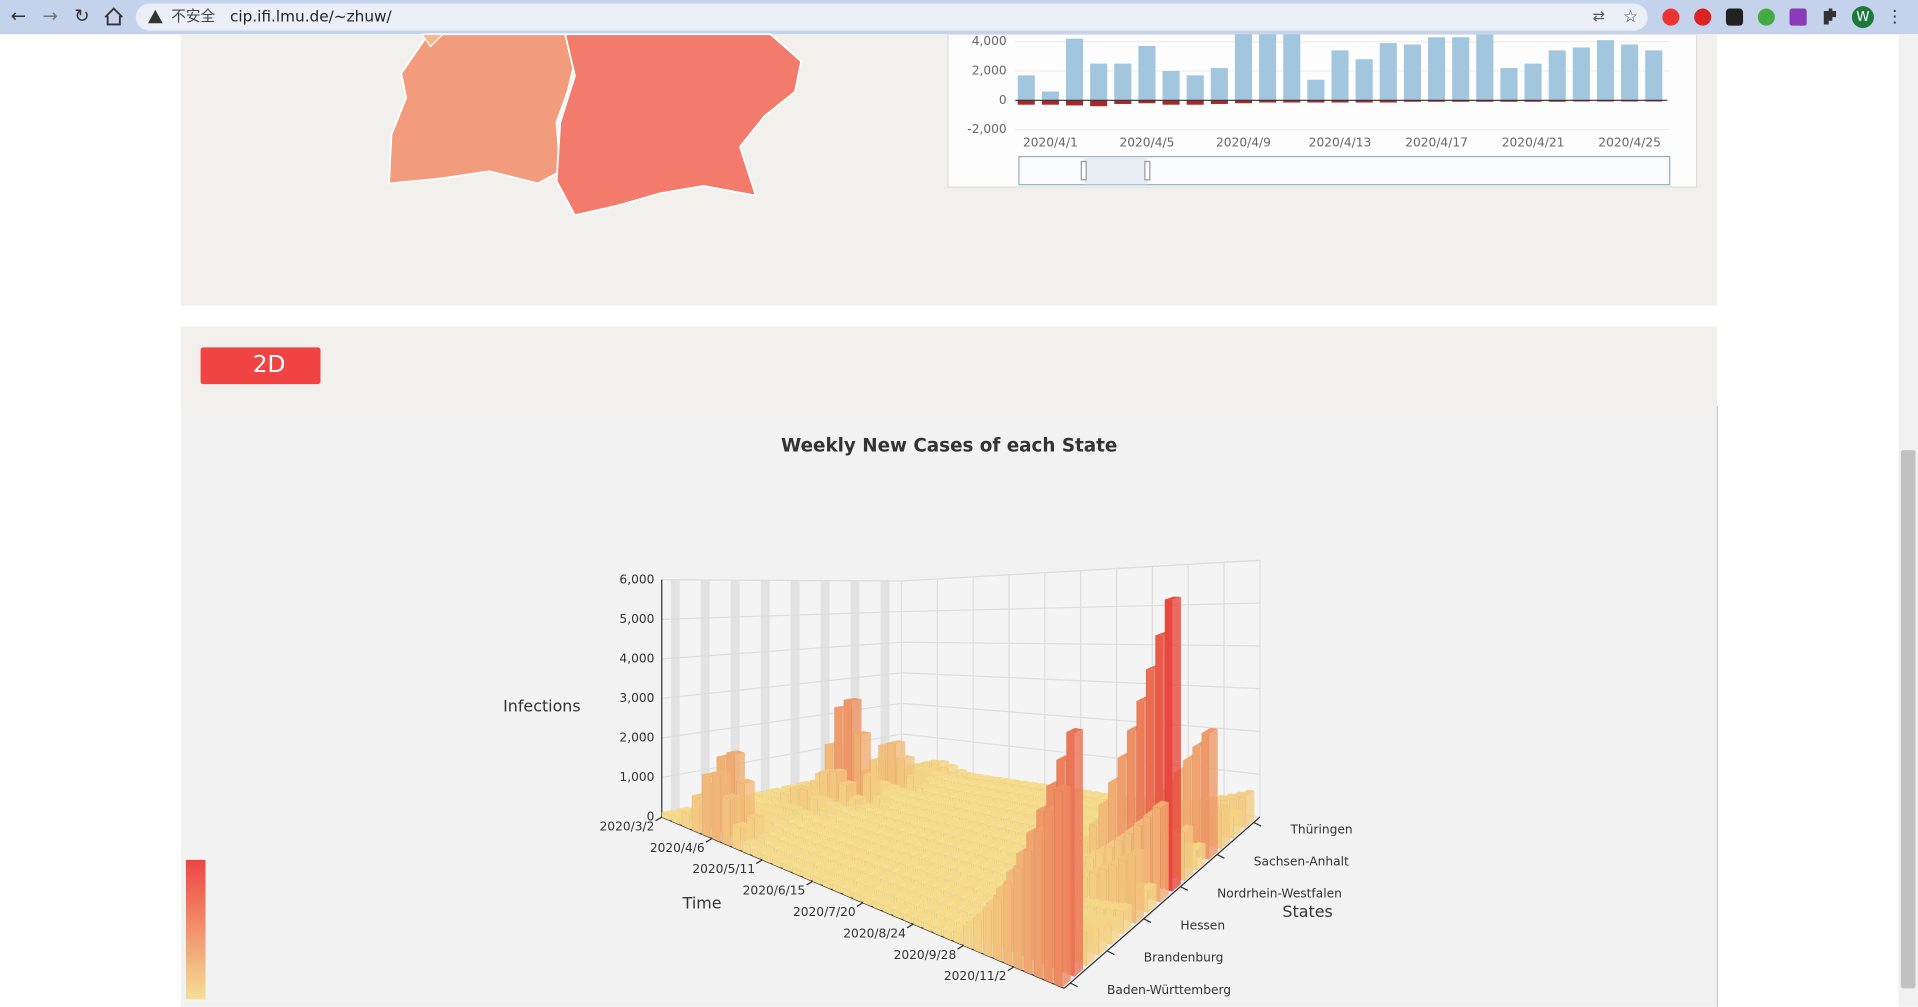 Image resolution: width=1918 pixels, height=1007 pixels. What do you see at coordinates (18, 16) in the screenshot?
I see `back-button: ←` at bounding box center [18, 16].